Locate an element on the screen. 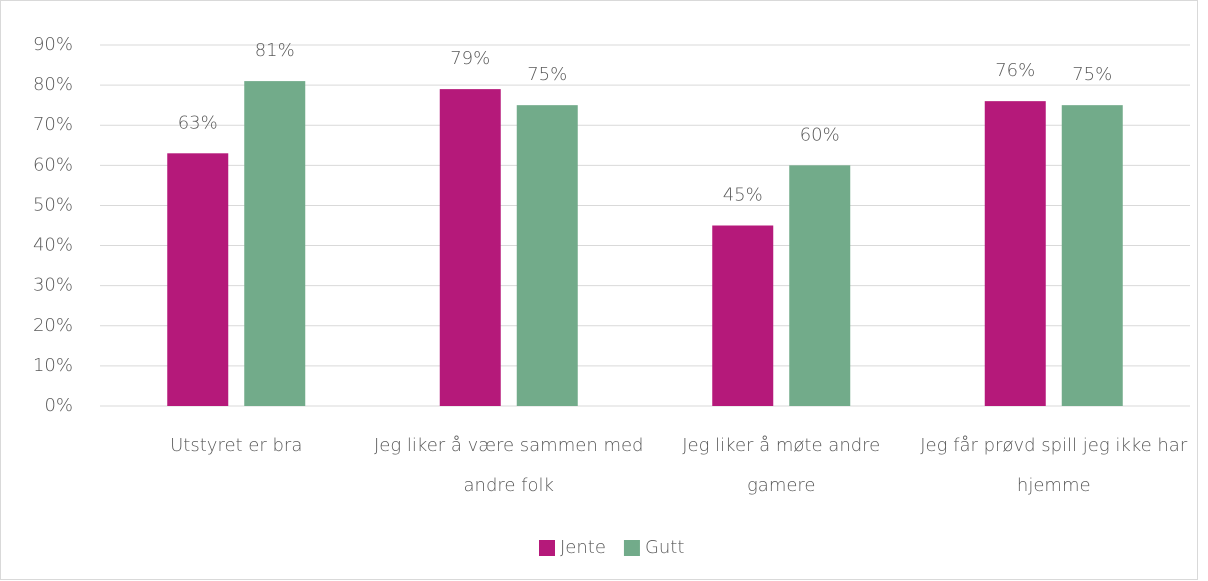  x-tick-label: Jeg liker å være sammen med andre folk is located at coordinates (509, 465).